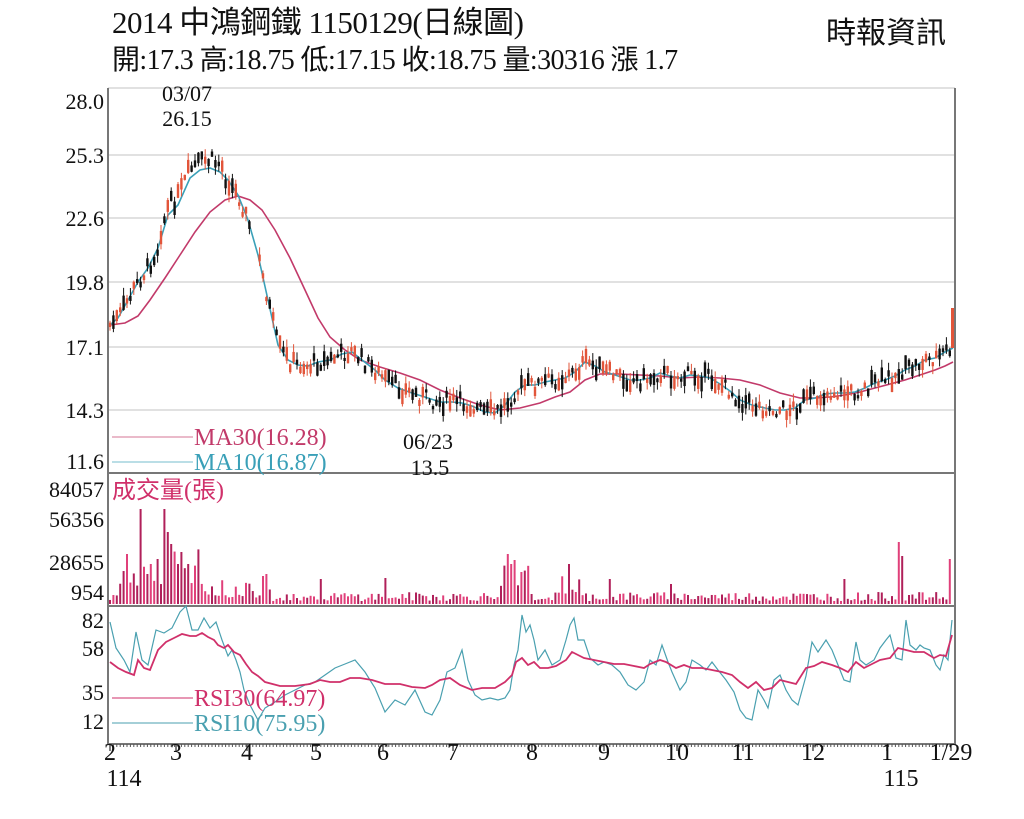  I want to click on x-tick: 9, so click(604, 753).